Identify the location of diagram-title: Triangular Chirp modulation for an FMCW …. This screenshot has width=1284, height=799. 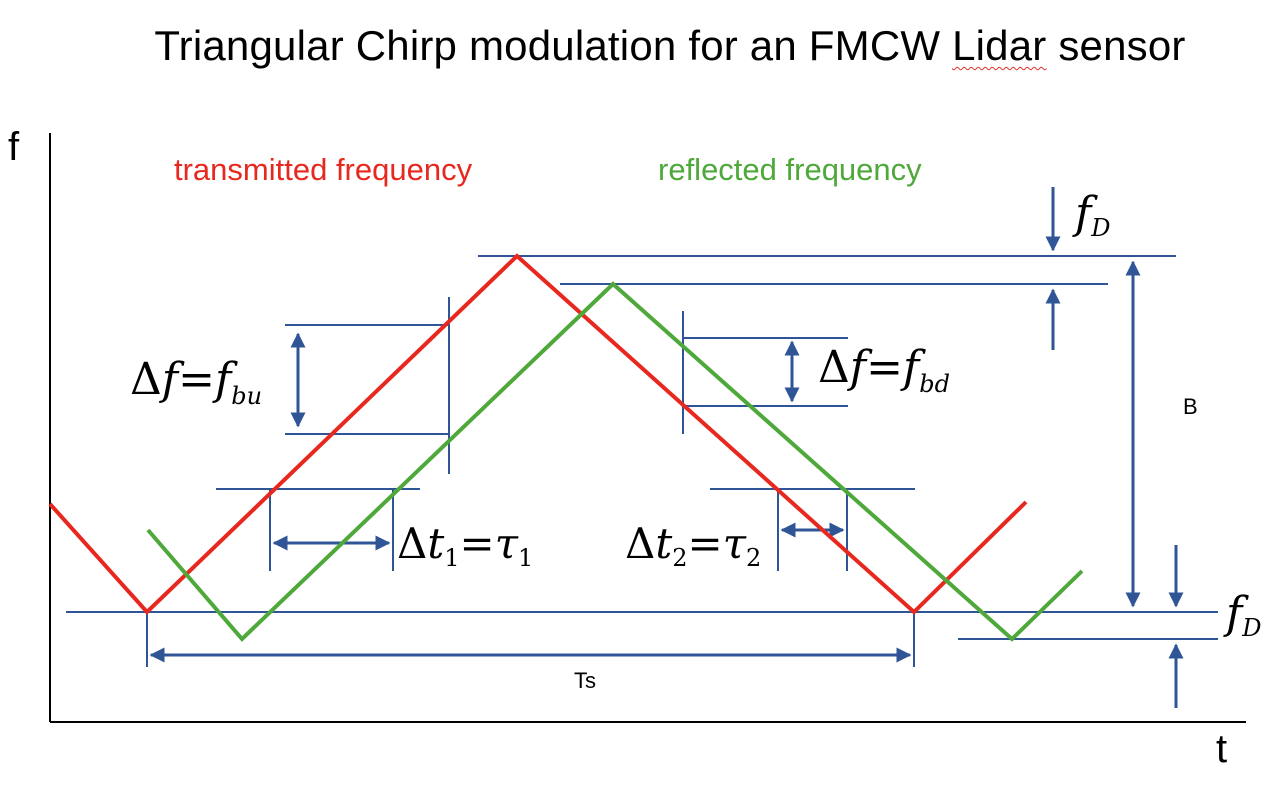
(642, 46).